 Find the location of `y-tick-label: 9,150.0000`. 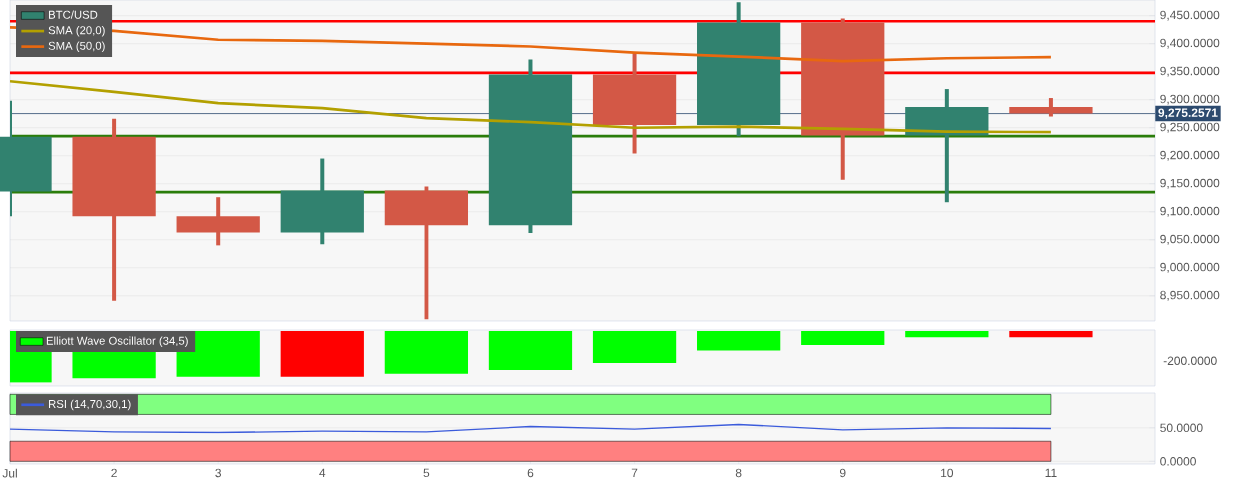

y-tick-label: 9,150.0000 is located at coordinates (1190, 183).